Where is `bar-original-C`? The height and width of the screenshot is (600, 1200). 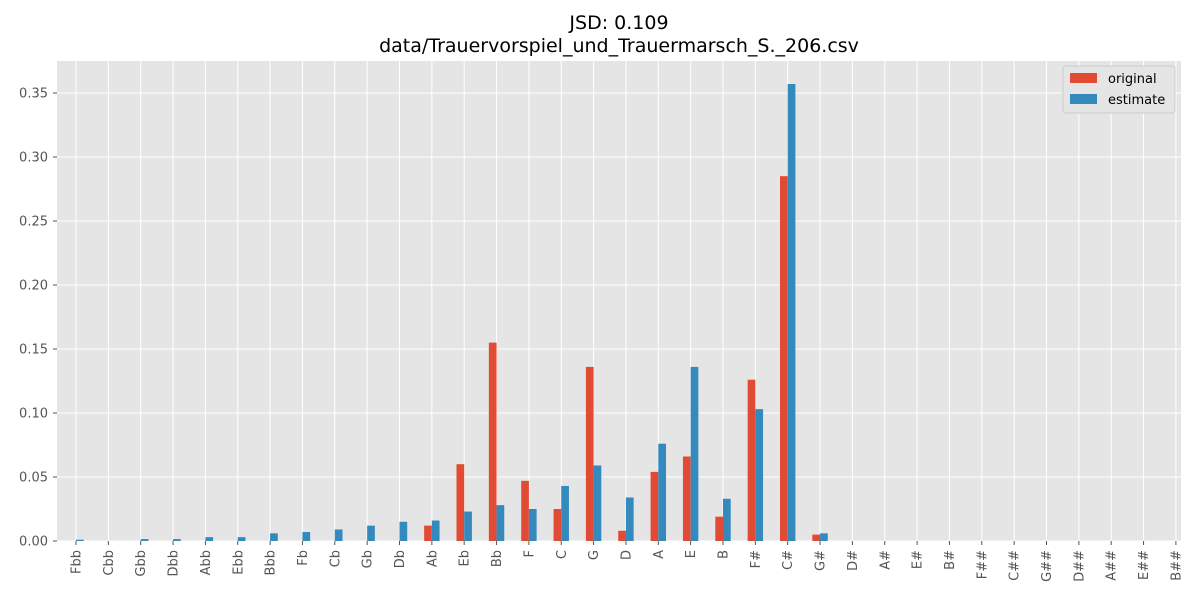 bar-original-C is located at coordinates (557, 525).